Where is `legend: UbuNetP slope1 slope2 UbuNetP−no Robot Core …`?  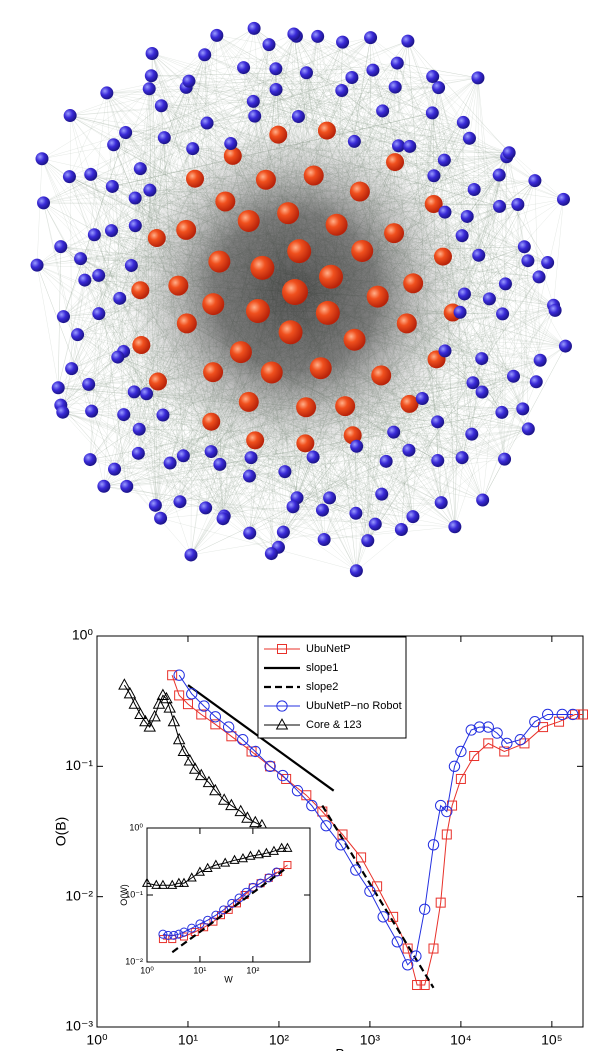
legend: UbuNetP slope1 slope2 UbuNetP−no Robot Core … is located at coordinates (332, 687).